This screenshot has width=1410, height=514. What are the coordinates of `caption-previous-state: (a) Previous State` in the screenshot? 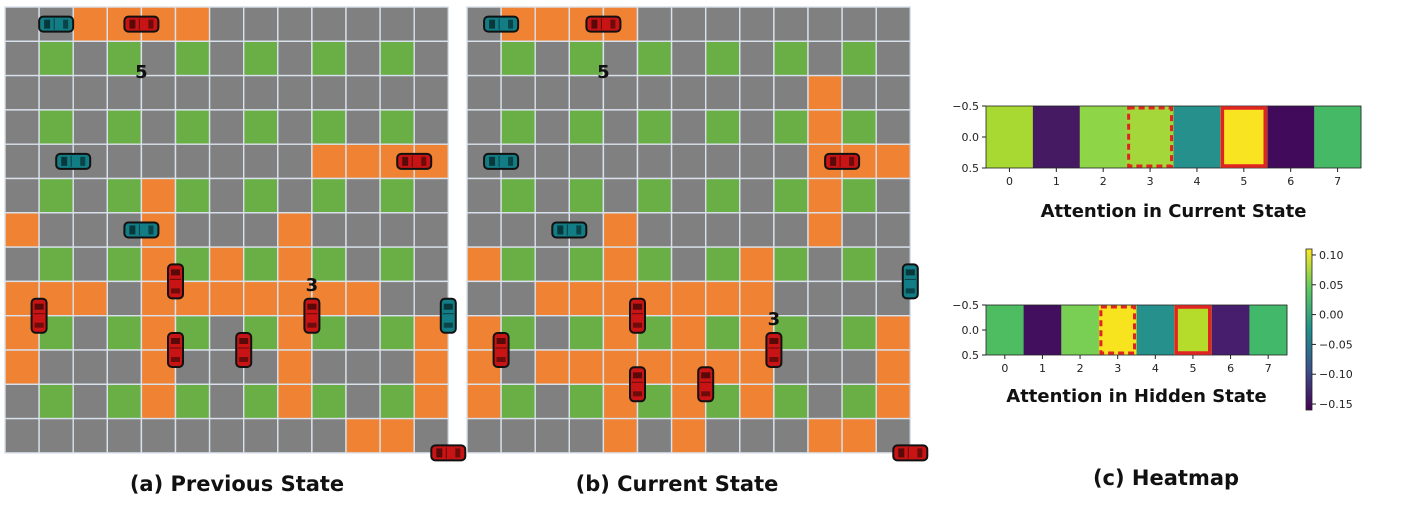 It's located at (237, 484).